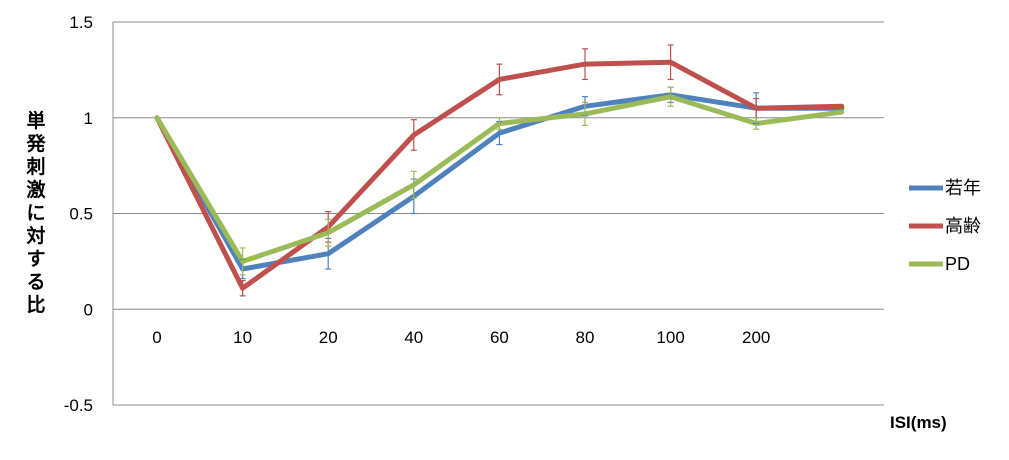 The width and height of the screenshot is (1009, 460). I want to click on y-axis-label-char: 激, so click(35, 189).